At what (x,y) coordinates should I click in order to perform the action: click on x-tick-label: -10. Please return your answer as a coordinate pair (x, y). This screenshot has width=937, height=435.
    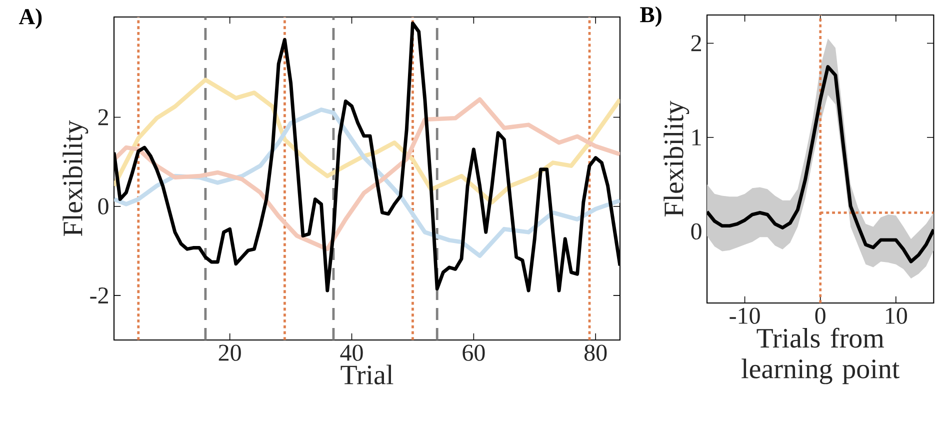
    Looking at the image, I should click on (745, 316).